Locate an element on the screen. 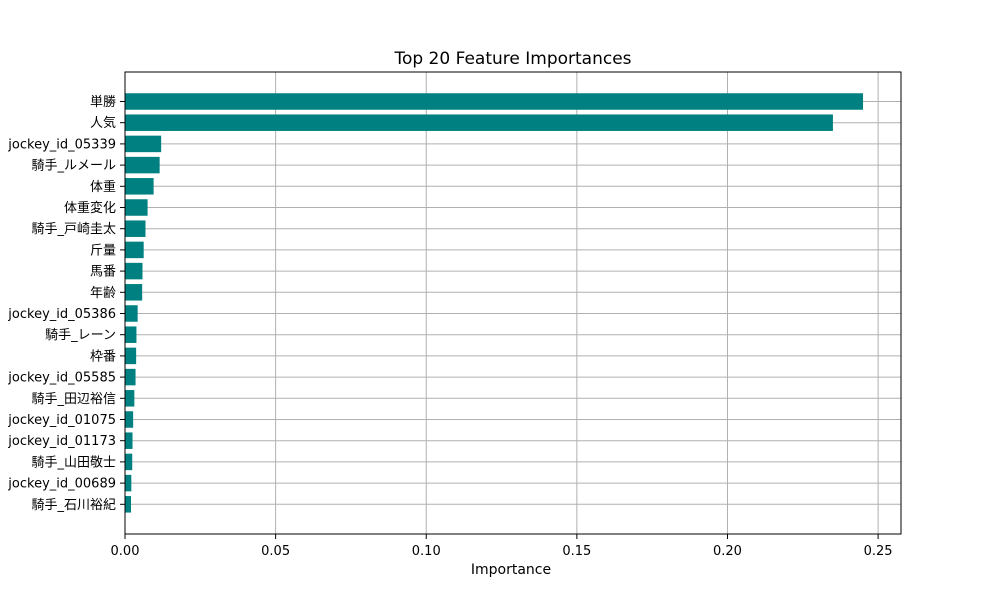  y-tick-label: jockey_id_00689 is located at coordinates (61, 484).